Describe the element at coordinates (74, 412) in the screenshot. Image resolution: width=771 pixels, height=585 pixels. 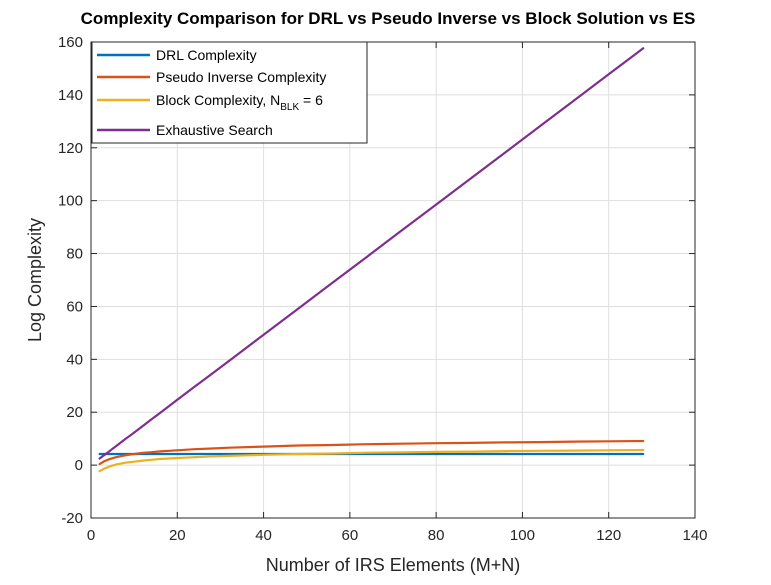
I see `y-tick-label: 20` at that location.